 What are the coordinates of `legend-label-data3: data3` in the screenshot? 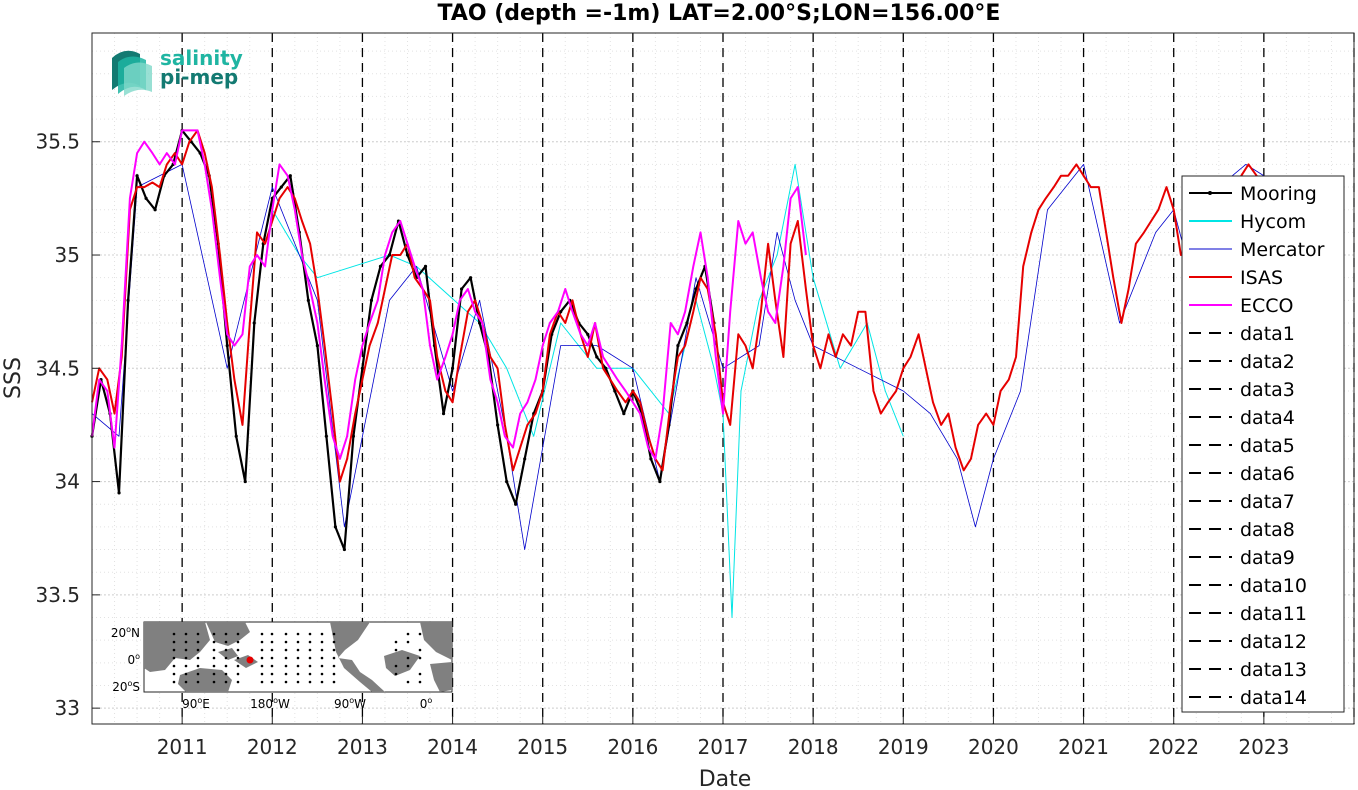 It's located at (1267, 390).